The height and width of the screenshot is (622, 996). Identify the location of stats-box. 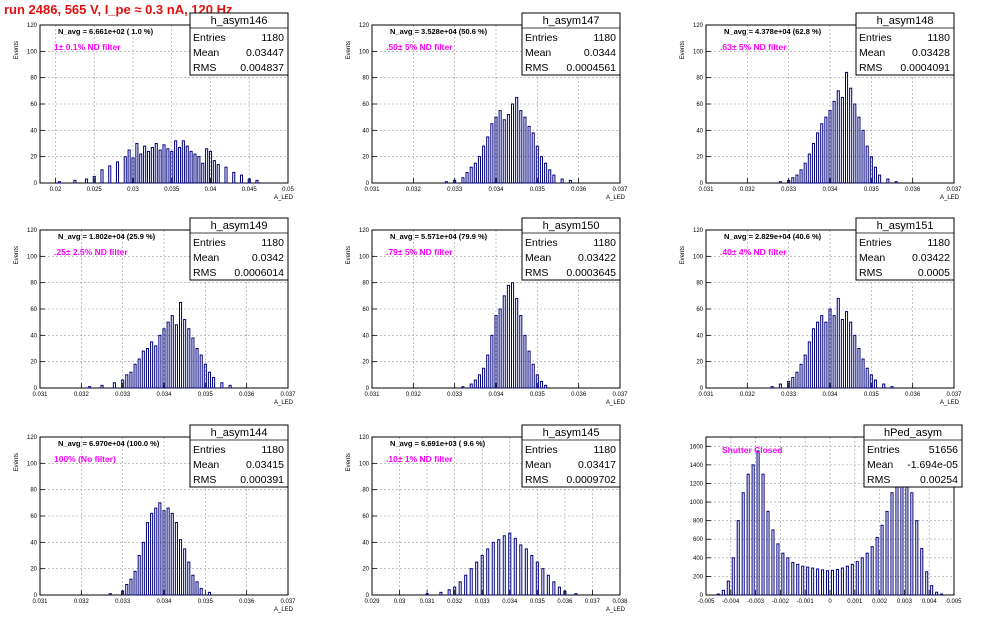
(239, 44).